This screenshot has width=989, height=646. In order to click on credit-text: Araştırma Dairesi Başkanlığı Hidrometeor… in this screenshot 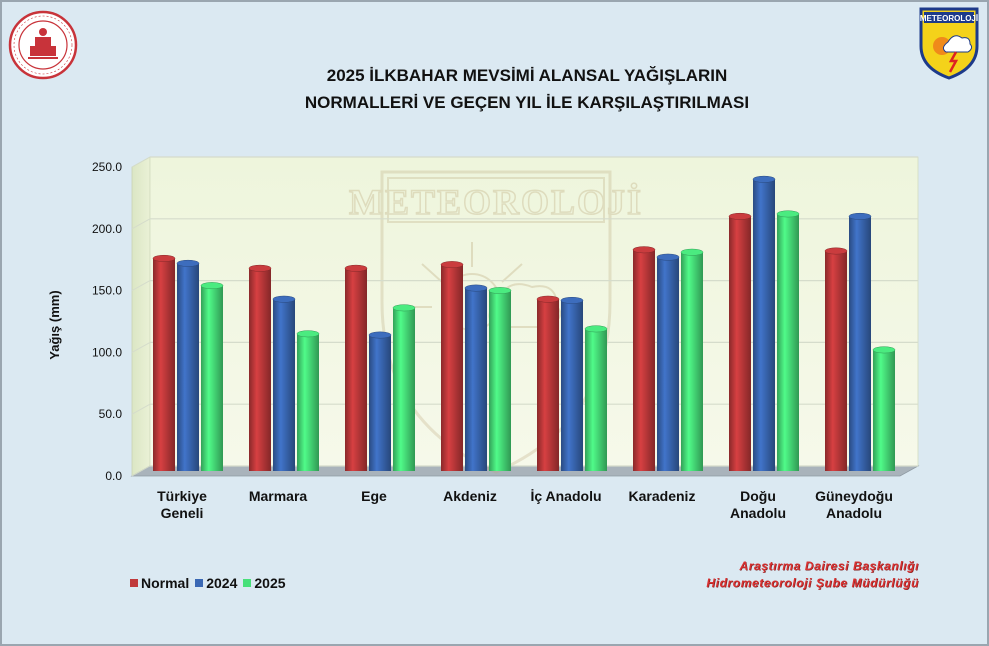, I will do `click(812, 575)`.